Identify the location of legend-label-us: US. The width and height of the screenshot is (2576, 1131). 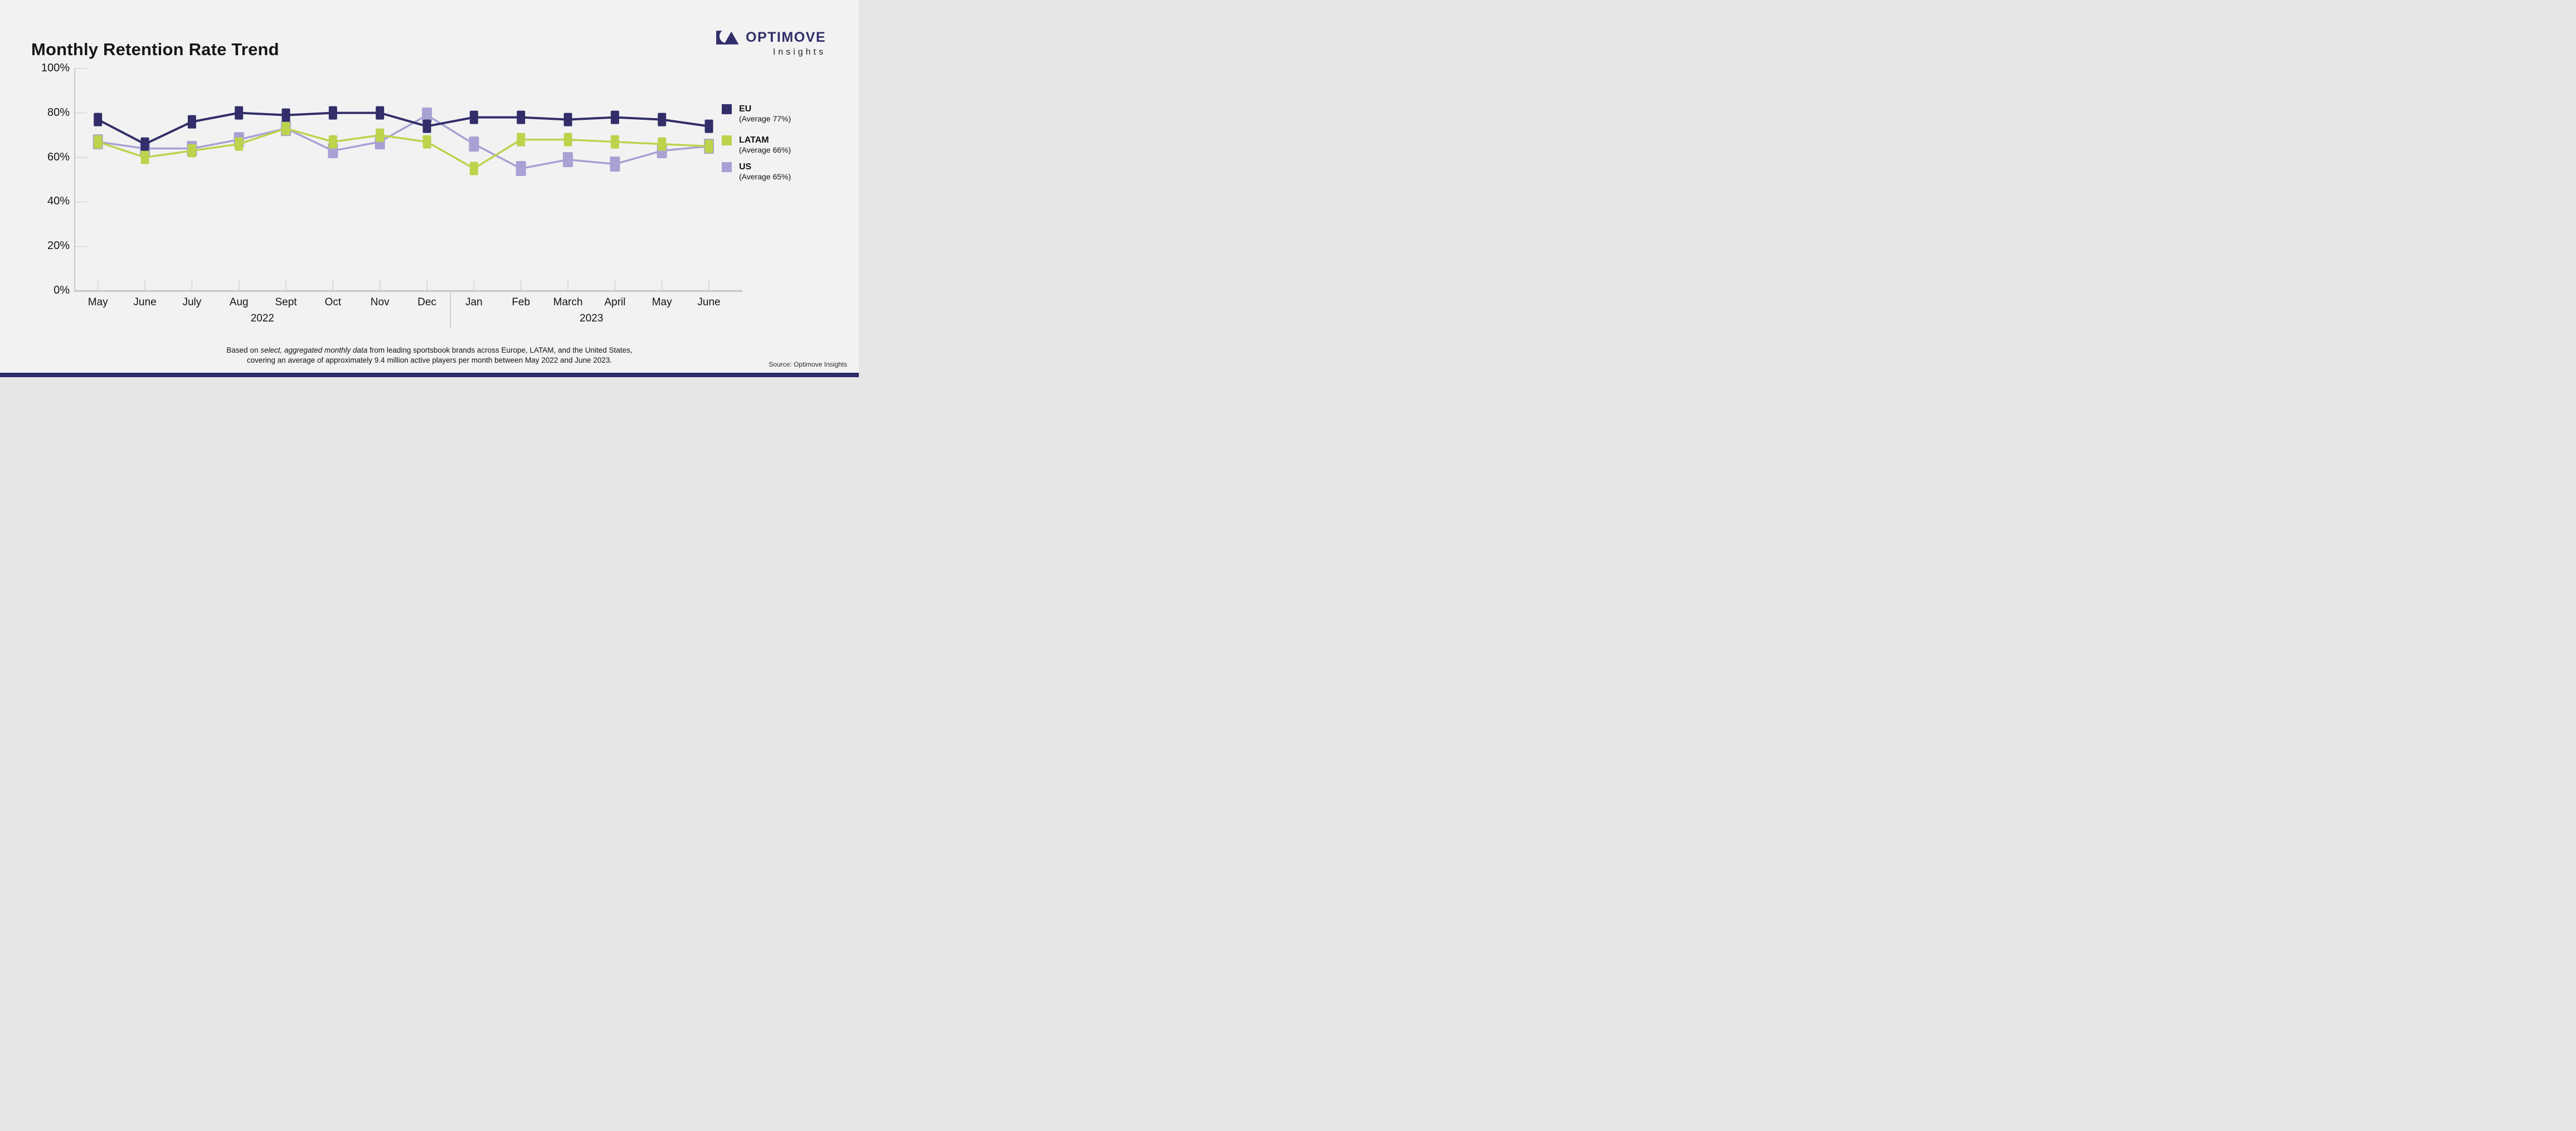
(746, 167).